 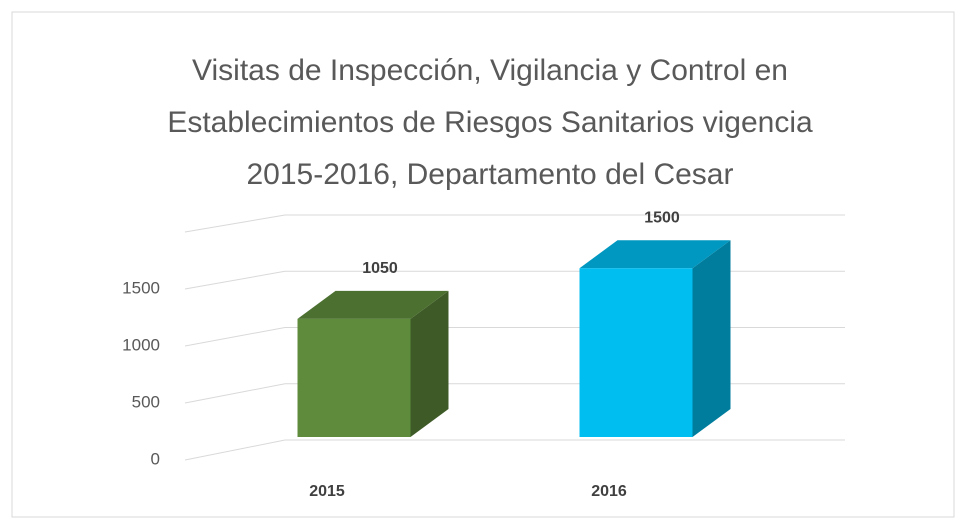 I want to click on y-tick-label: 1000, so click(x=141, y=344).